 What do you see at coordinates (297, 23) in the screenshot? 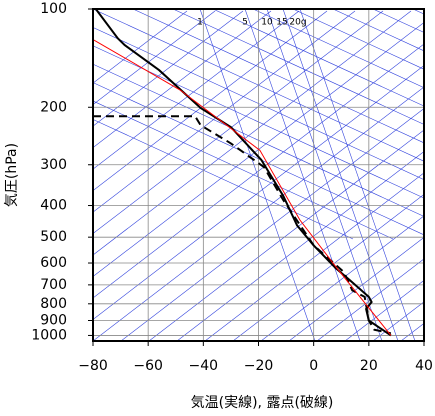
I see `mixing-ratio-label: 20g` at bounding box center [297, 23].